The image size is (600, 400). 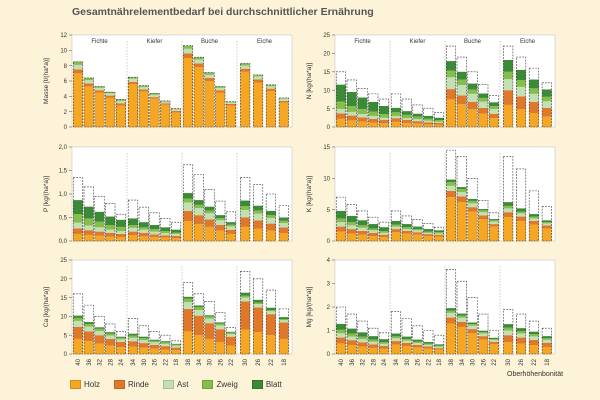 What do you see at coordinates (374, 361) in the screenshot?
I see `x-tick-label: 28` at bounding box center [374, 361].